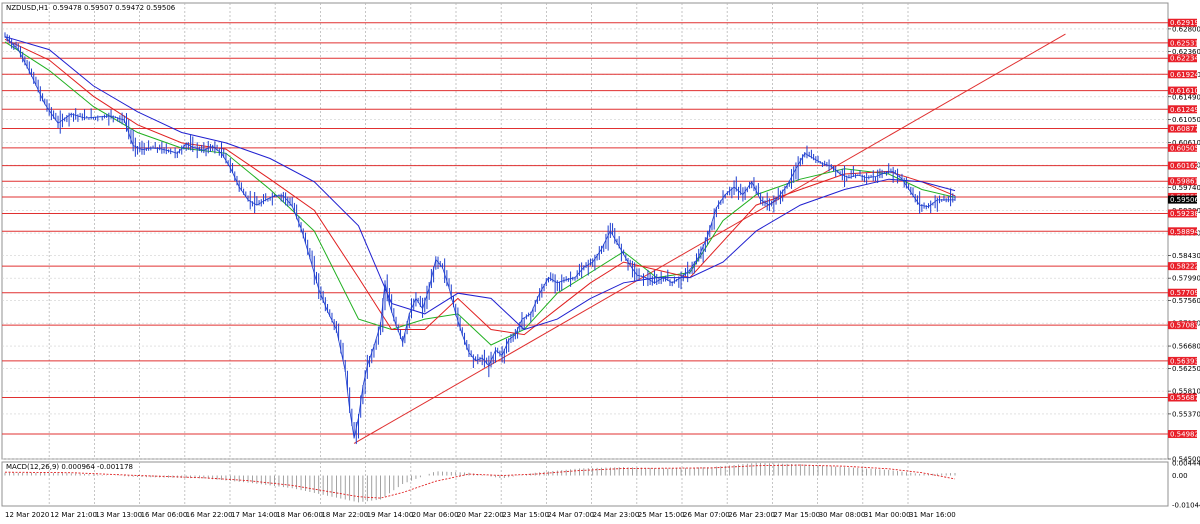 The height and width of the screenshot is (524, 1200). I want to click on macd-plot-frame, so click(585, 484).